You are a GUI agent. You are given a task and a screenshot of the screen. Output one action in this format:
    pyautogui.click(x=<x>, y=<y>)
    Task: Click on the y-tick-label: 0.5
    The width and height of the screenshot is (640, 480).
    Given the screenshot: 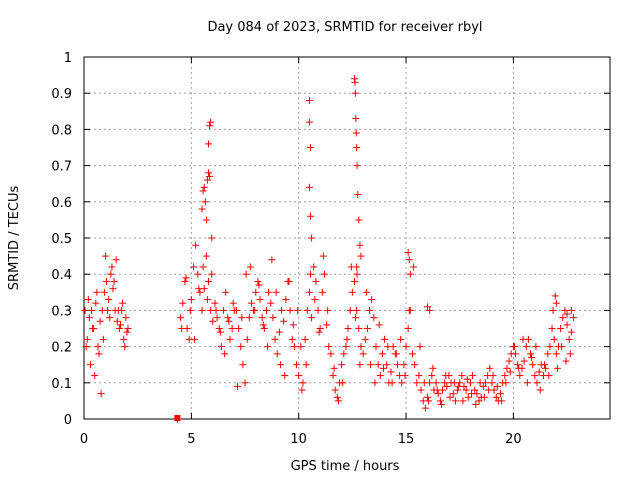 What is the action you would take?
    pyautogui.click(x=61, y=239)
    